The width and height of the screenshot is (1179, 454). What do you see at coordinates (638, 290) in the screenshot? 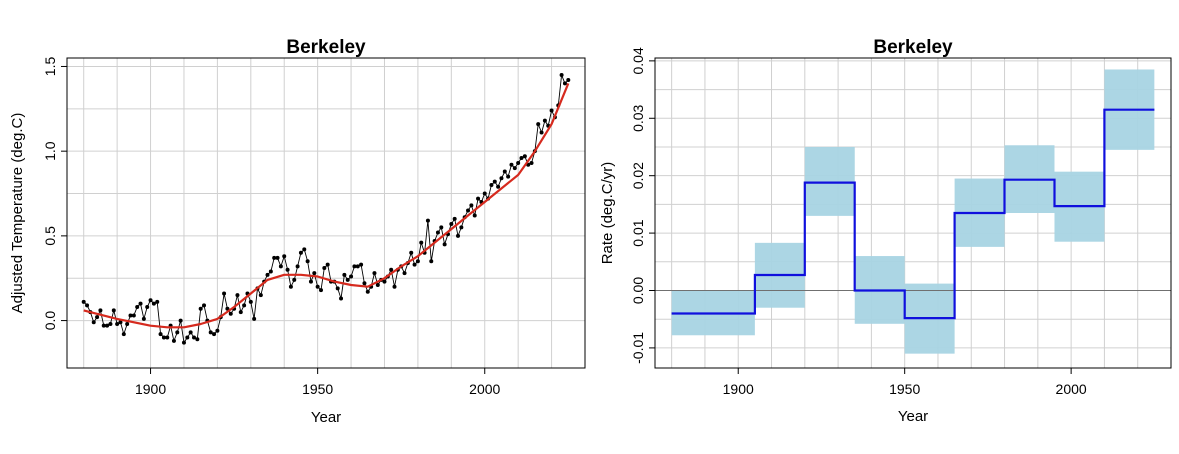
I see `y-tick-label: 0.00` at bounding box center [638, 290].